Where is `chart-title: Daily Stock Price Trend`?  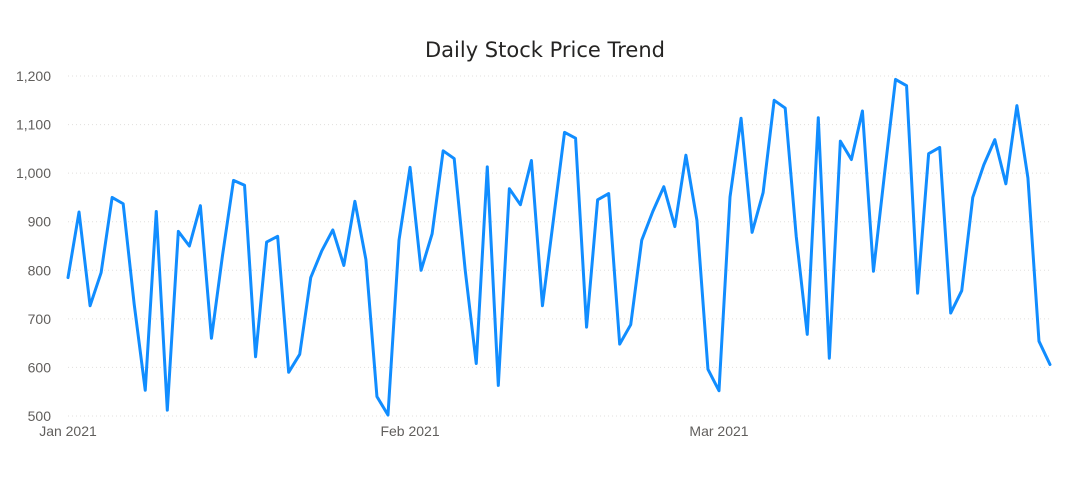
chart-title: Daily Stock Price Trend is located at coordinates (545, 50).